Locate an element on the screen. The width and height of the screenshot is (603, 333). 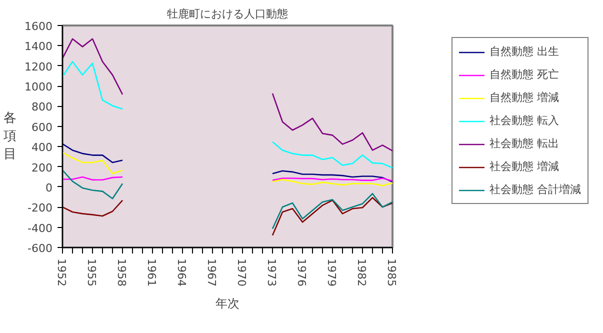
x-tick-label: 1970 is located at coordinates (241, 272).